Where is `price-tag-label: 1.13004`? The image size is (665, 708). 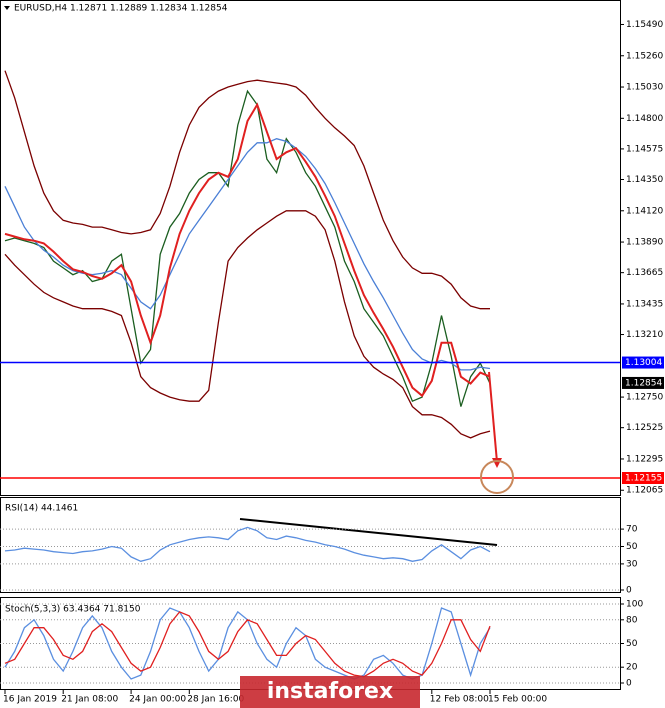 price-tag-label: 1.13004 is located at coordinates (643, 363).